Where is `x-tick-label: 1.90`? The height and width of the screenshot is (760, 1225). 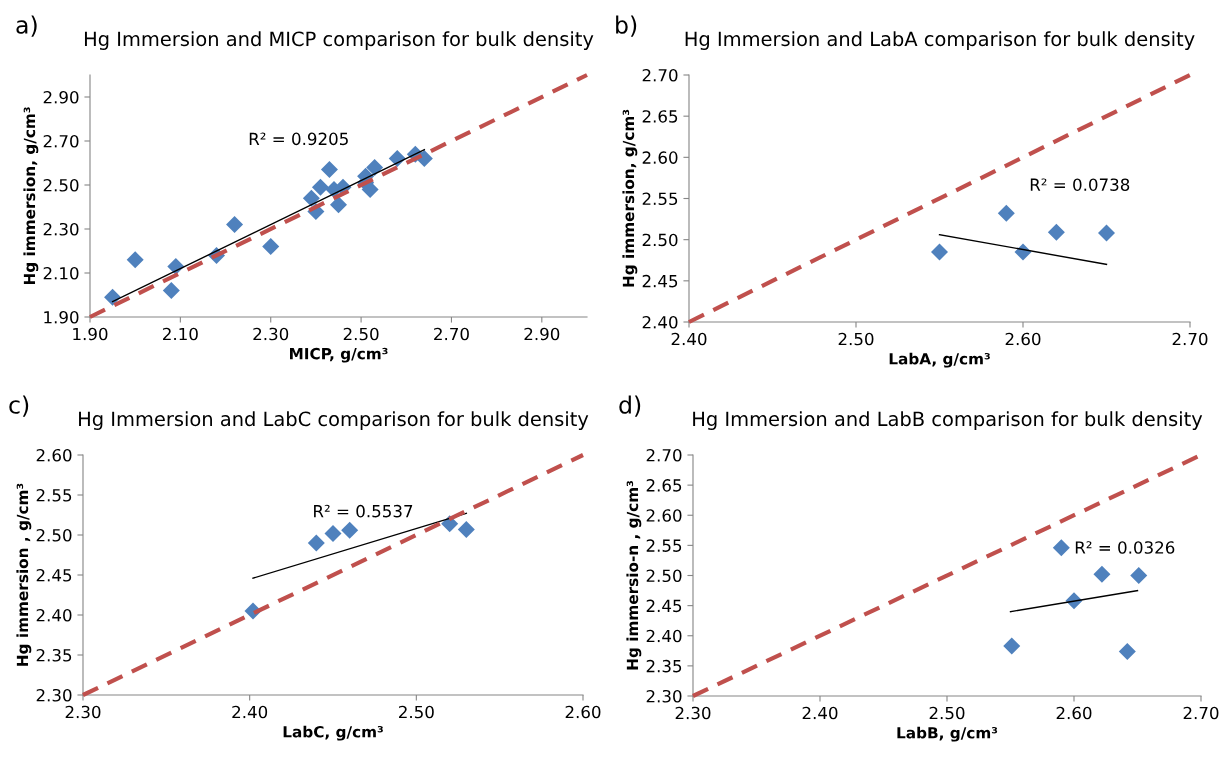
x-tick-label: 1.90 is located at coordinates (90, 334).